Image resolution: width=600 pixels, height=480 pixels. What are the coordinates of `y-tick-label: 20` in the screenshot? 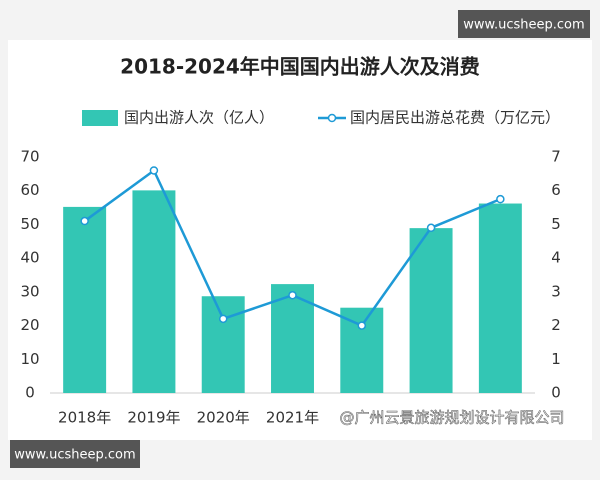 It's located at (29, 325).